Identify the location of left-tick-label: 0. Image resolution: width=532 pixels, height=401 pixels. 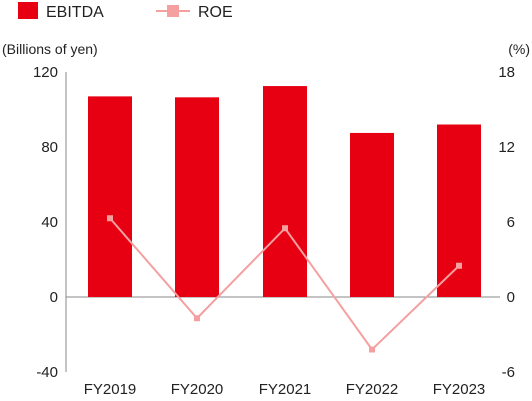
(54, 297).